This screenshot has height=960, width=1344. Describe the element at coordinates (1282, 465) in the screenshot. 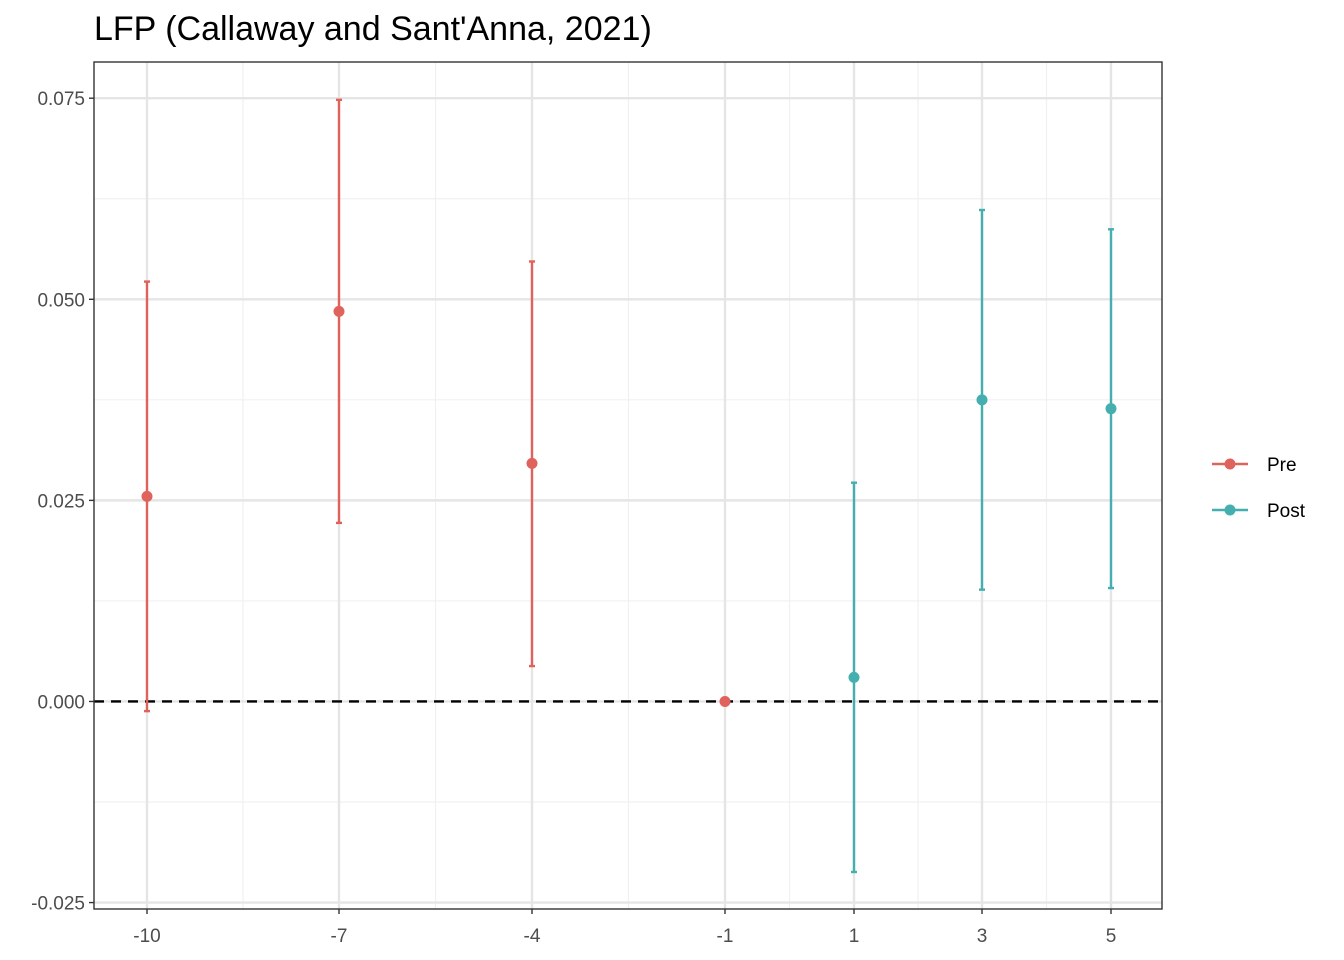

I see `legend-label: Pre` at that location.